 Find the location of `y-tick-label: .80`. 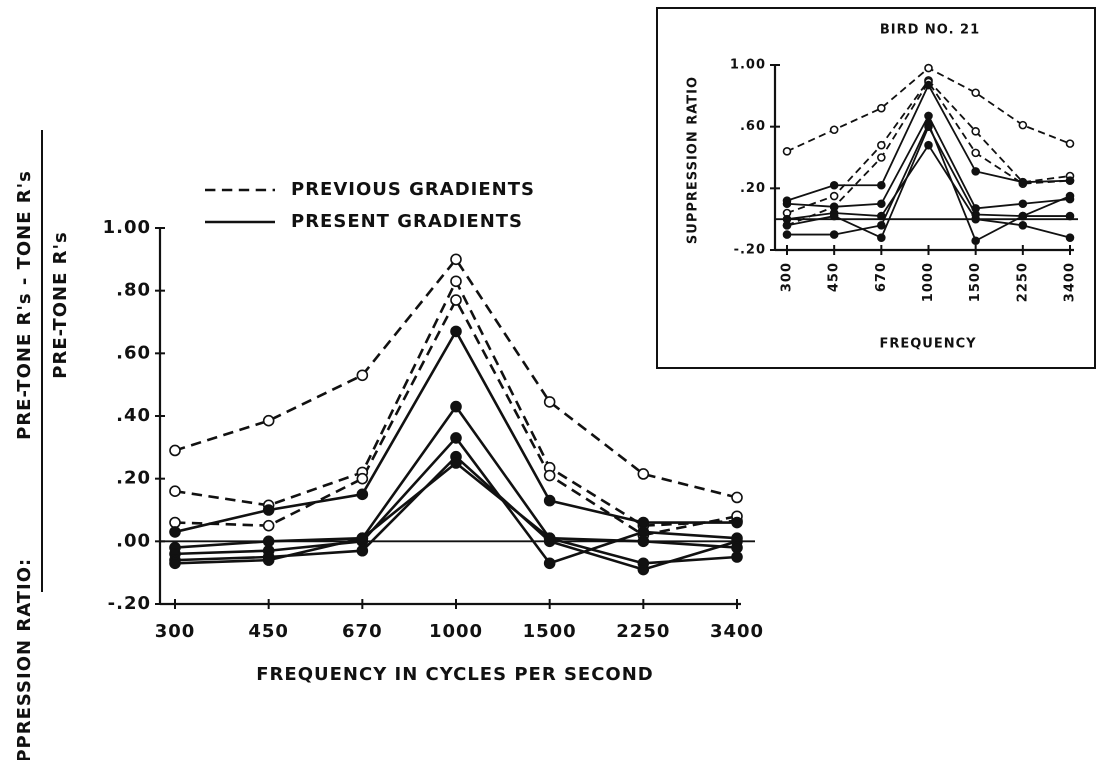

y-tick-label: .80 is located at coordinates (133, 290).